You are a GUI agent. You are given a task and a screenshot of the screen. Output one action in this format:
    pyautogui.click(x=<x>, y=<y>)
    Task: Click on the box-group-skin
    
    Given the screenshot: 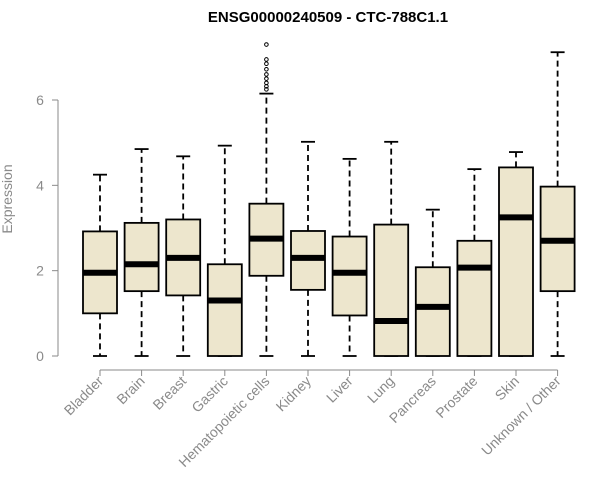 What is the action you would take?
    pyautogui.click(x=516, y=254)
    